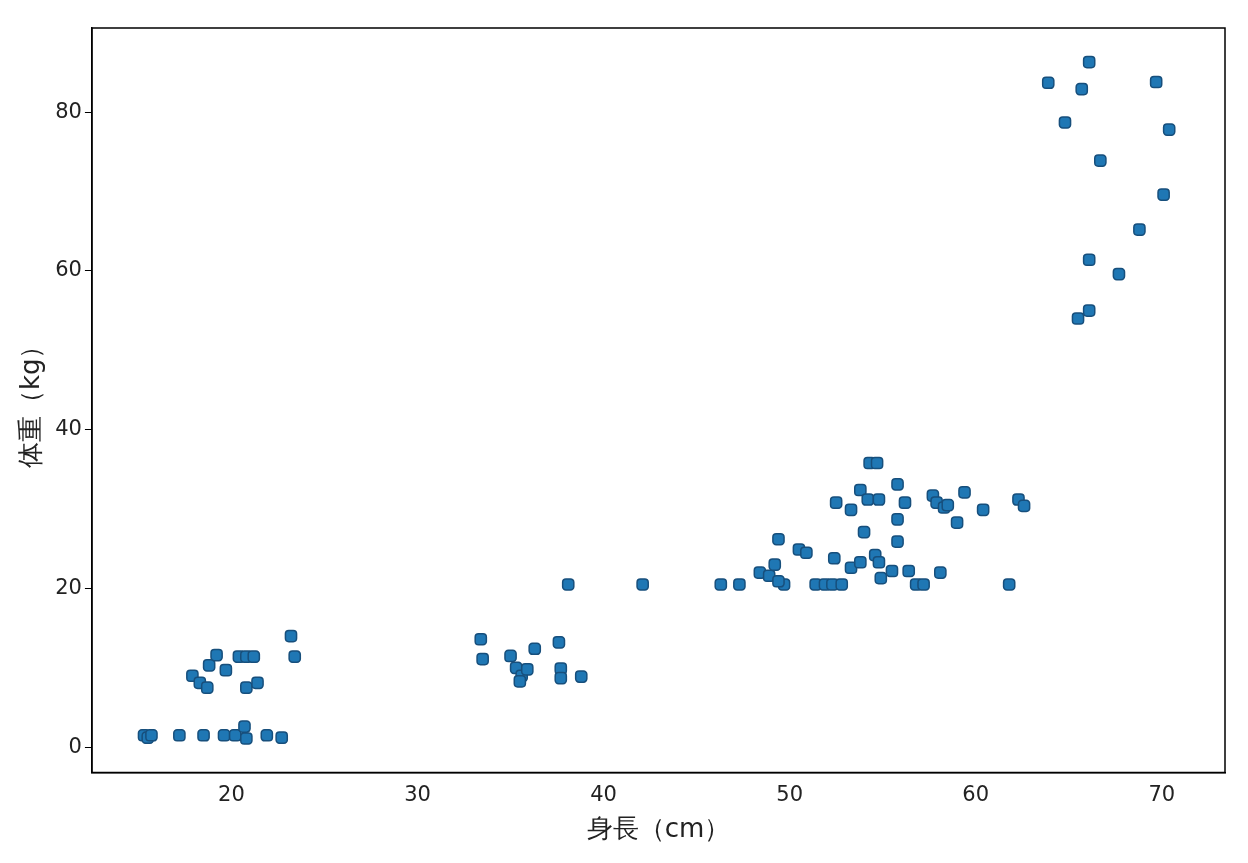 The height and width of the screenshot is (863, 1248). Describe the element at coordinates (789, 793) in the screenshot. I see `x-tick-label: 50` at that location.